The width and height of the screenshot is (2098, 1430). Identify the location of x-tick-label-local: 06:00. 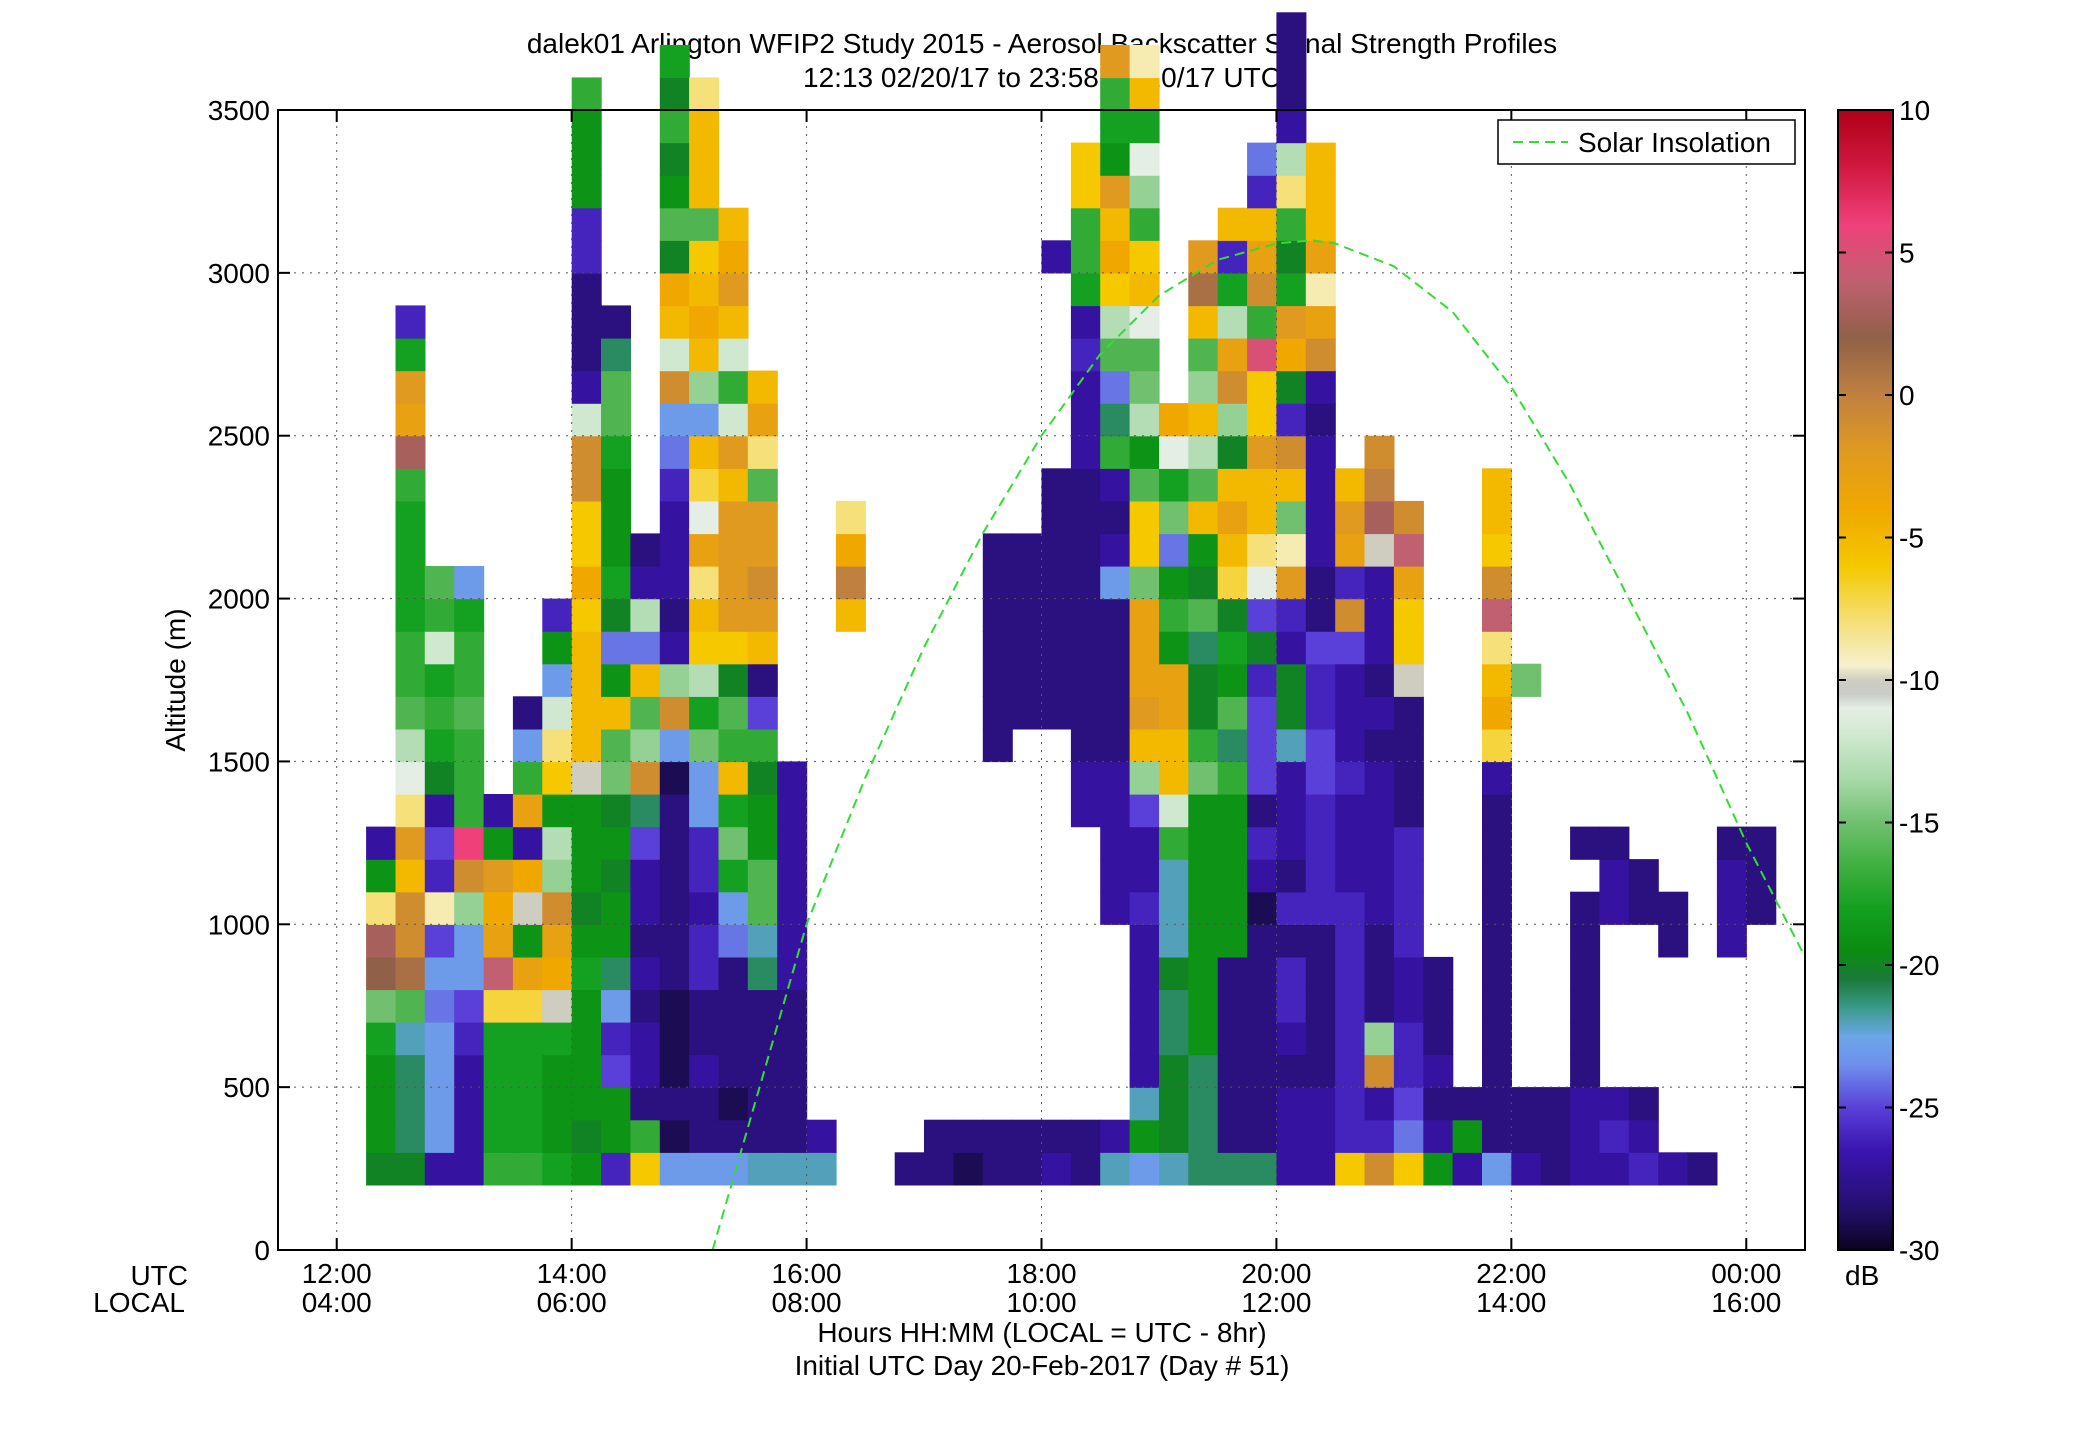
(572, 1302).